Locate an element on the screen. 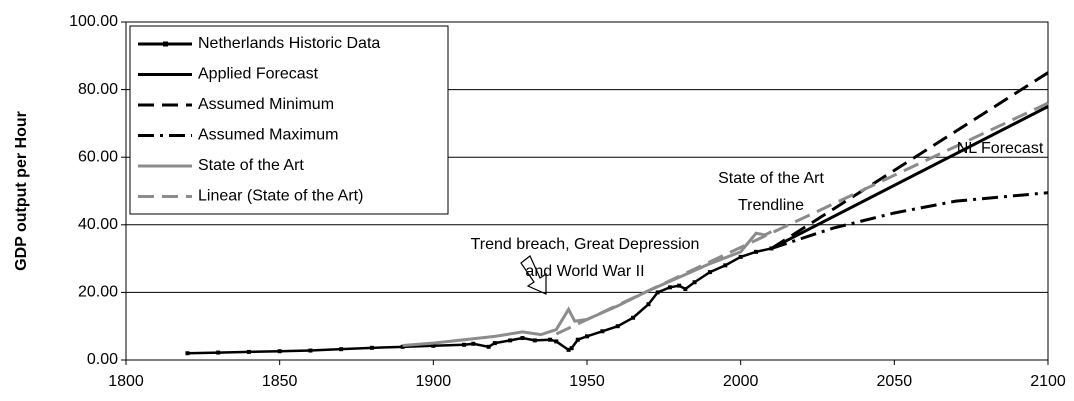 The image size is (1074, 401). annotation: and World War II is located at coordinates (584, 271).